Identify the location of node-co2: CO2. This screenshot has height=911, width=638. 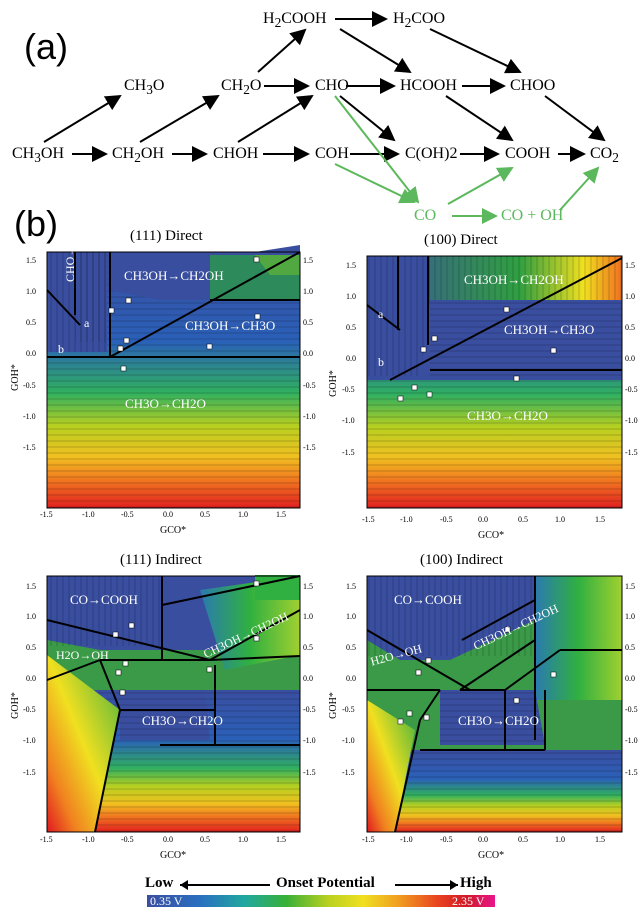
(604, 155).